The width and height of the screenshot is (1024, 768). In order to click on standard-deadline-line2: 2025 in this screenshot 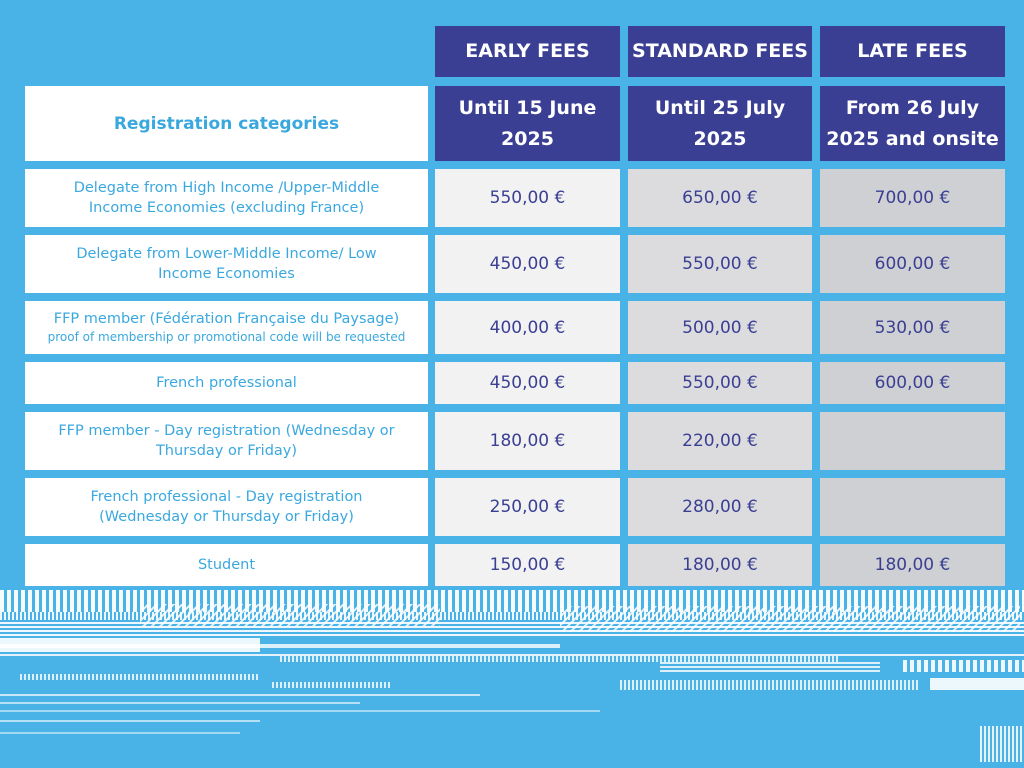, I will do `click(720, 138)`.